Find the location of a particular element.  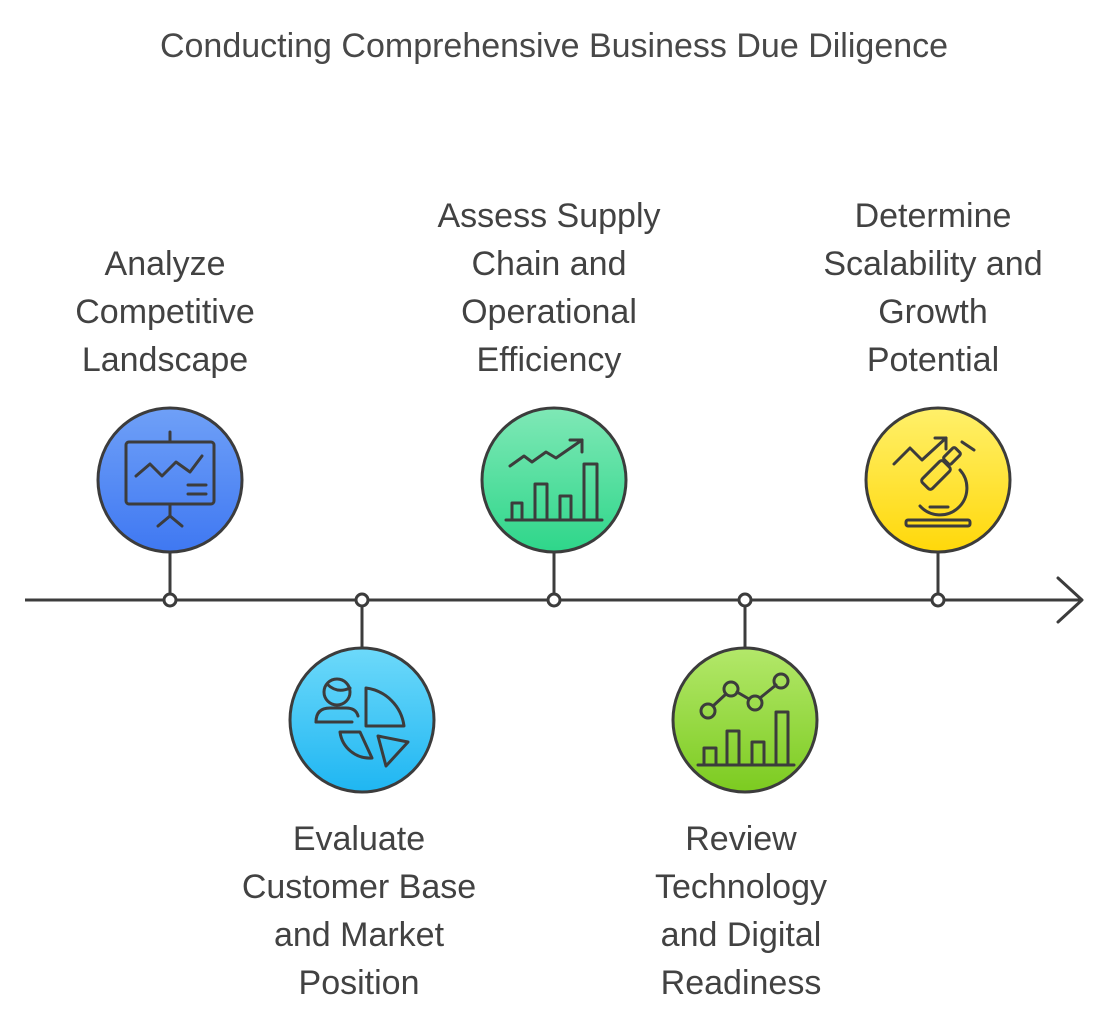

step-3-marker is located at coordinates (554, 600).